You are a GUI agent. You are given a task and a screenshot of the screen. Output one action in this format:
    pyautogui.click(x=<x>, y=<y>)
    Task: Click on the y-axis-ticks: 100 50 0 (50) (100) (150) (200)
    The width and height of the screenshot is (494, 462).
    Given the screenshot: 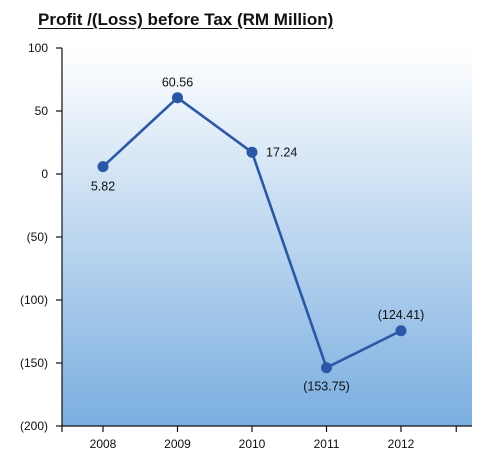 What is the action you would take?
    pyautogui.click(x=41, y=237)
    